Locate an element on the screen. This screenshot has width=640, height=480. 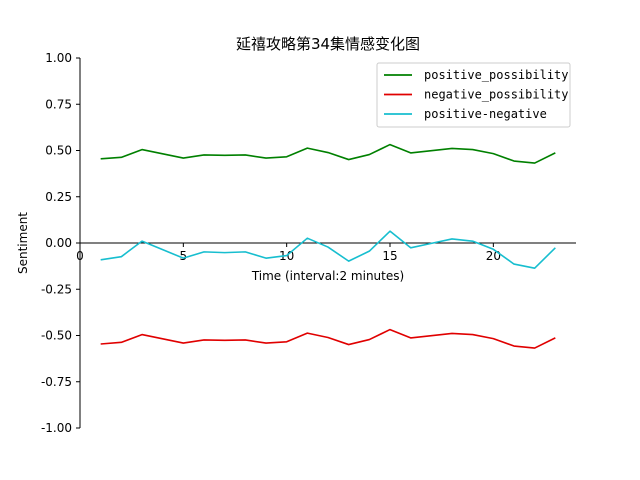
x-tick-label: 20 is located at coordinates (493, 256).